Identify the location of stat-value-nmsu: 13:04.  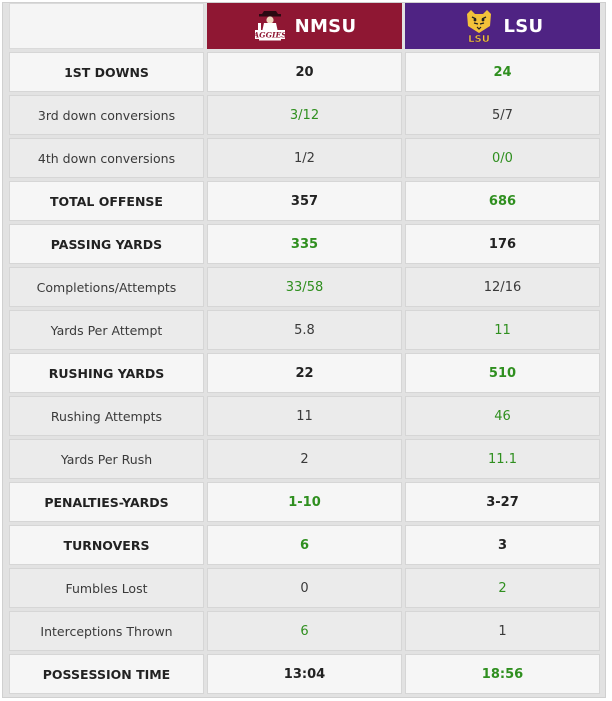
(304, 674).